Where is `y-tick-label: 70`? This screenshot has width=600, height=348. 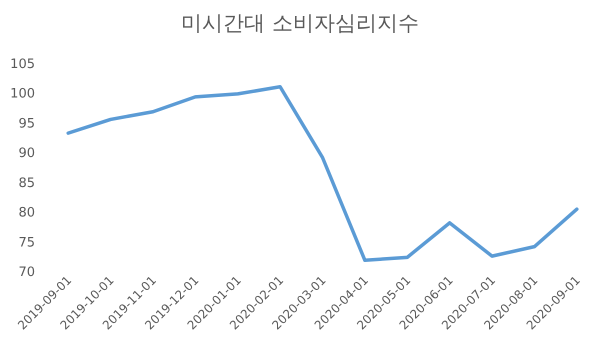 y-tick-label: 70 is located at coordinates (26, 272).